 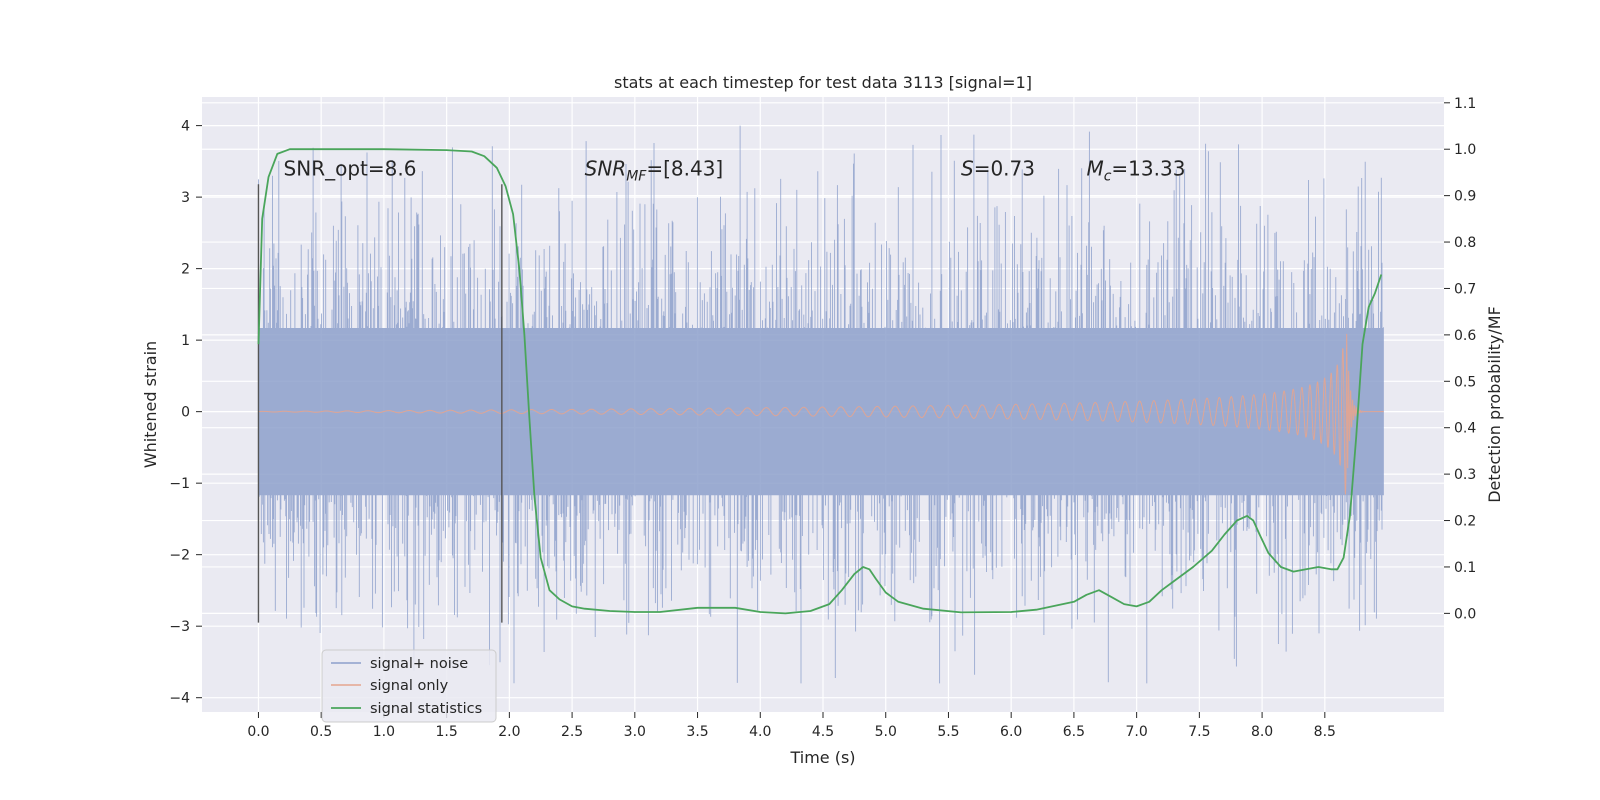 What do you see at coordinates (1135, 171) in the screenshot?
I see `annotation-text: Mc=13.33` at bounding box center [1135, 171].